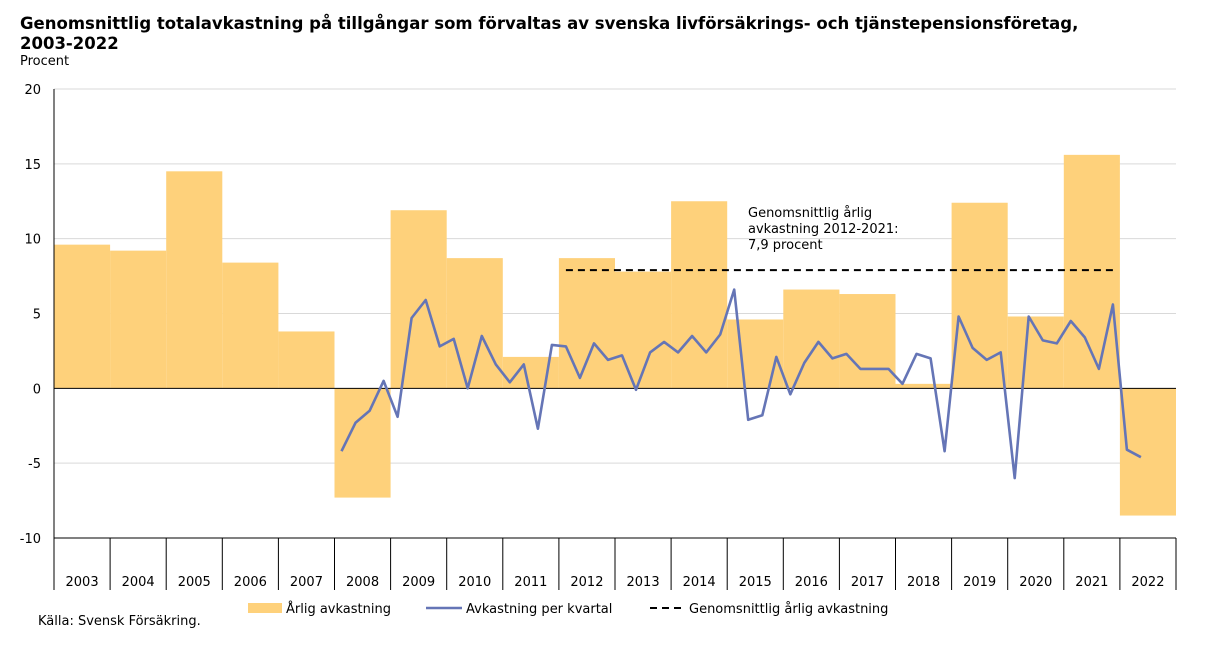 This screenshot has height=646, width=1214. What do you see at coordinates (265, 608) in the screenshot?
I see `legend-swatch-bar` at bounding box center [265, 608].